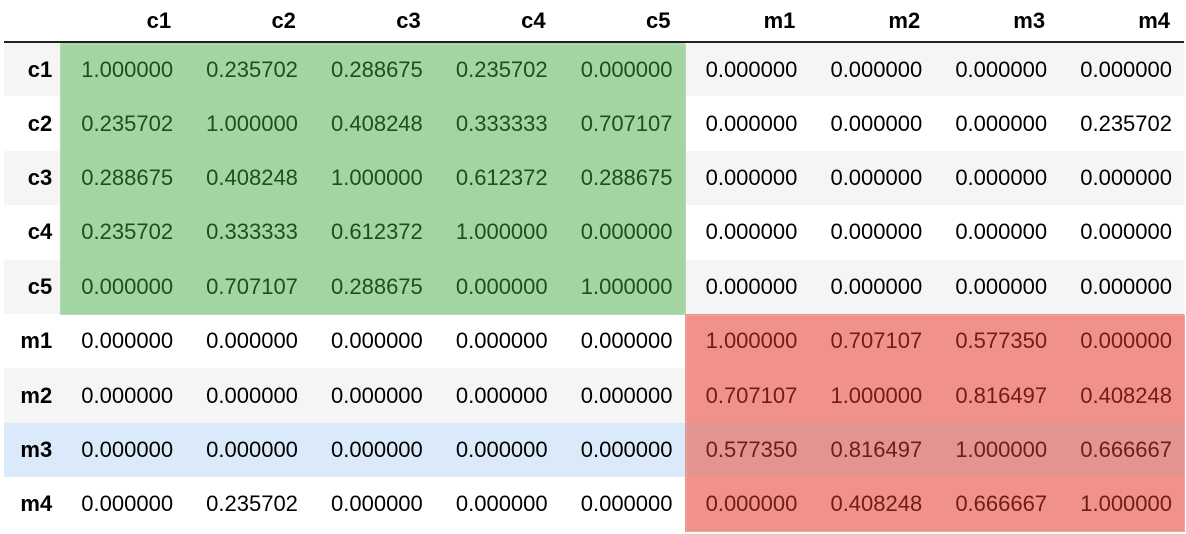 The width and height of the screenshot is (1186, 534). Describe the element at coordinates (36, 504) in the screenshot. I see `row-header: m4` at that location.